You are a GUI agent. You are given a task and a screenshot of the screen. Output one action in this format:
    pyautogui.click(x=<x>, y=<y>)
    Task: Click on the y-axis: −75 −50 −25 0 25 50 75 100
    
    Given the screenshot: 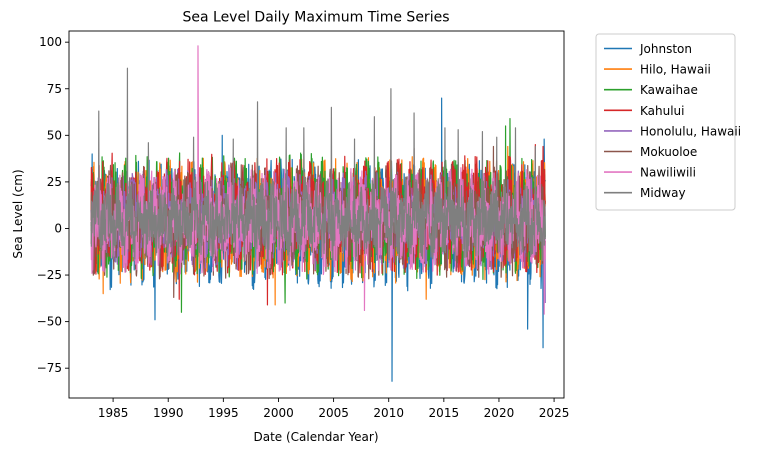 What is the action you would take?
    pyautogui.click(x=53, y=205)
    